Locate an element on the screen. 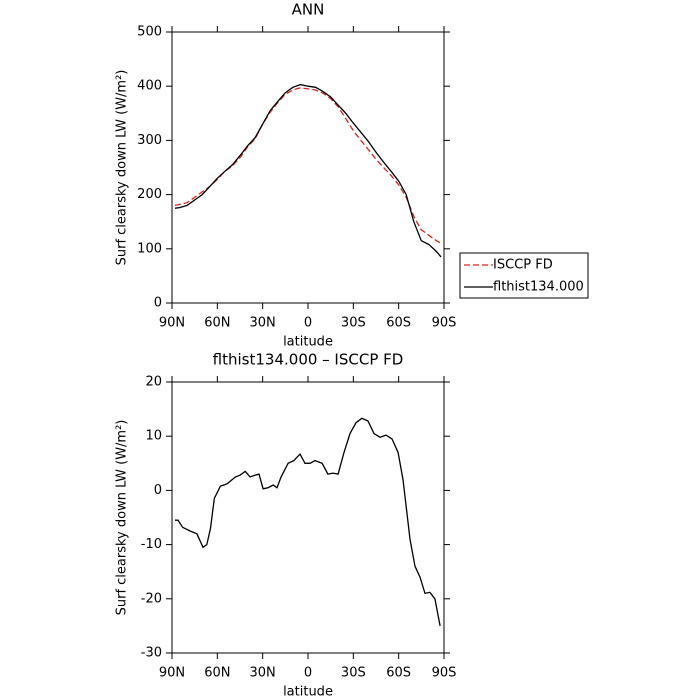 The image size is (700, 700). y-tick-label: 10 is located at coordinates (153, 436).